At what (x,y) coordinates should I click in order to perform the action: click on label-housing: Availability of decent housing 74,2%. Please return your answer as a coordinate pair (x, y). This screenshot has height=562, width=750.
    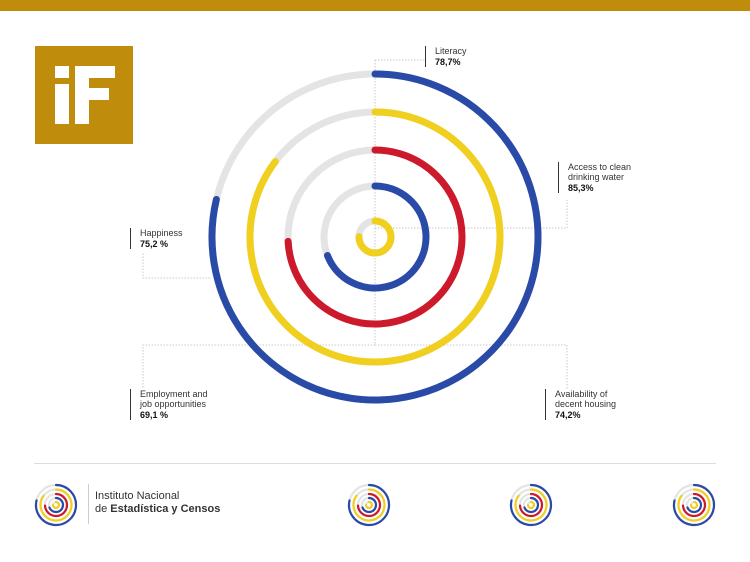
    Looking at the image, I should click on (580, 404).